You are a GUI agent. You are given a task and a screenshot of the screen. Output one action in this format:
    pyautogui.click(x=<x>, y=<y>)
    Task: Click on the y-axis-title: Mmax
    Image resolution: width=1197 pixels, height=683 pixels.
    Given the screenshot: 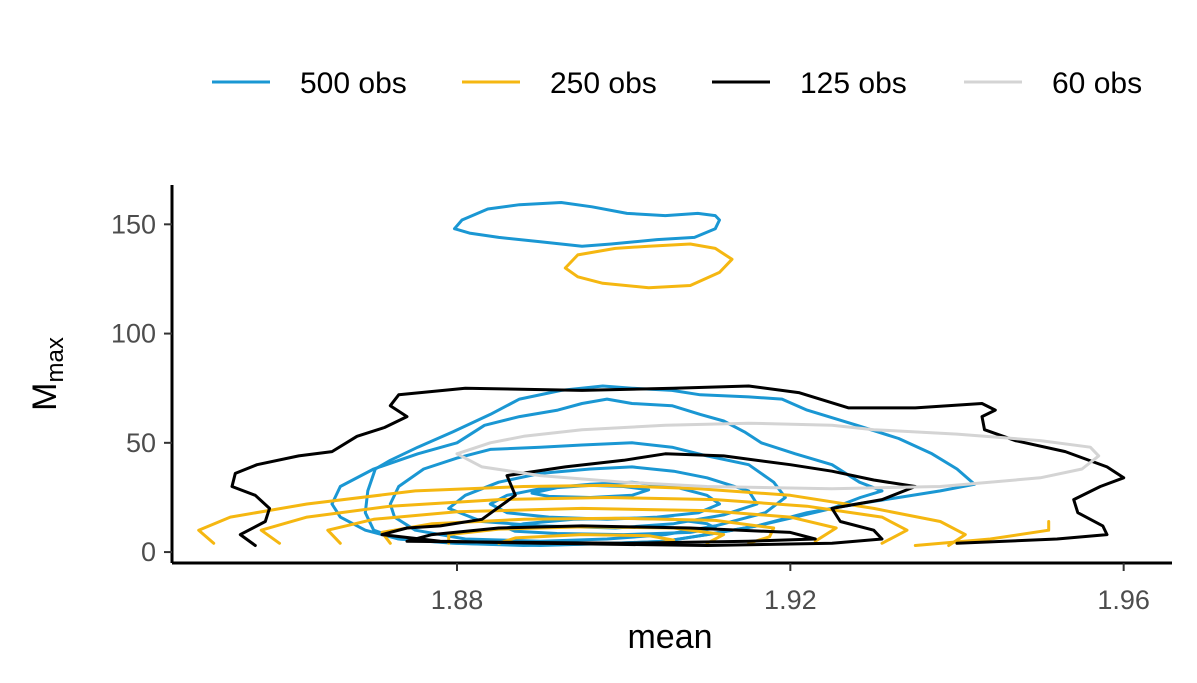 What is the action you would take?
    pyautogui.click(x=47, y=374)
    